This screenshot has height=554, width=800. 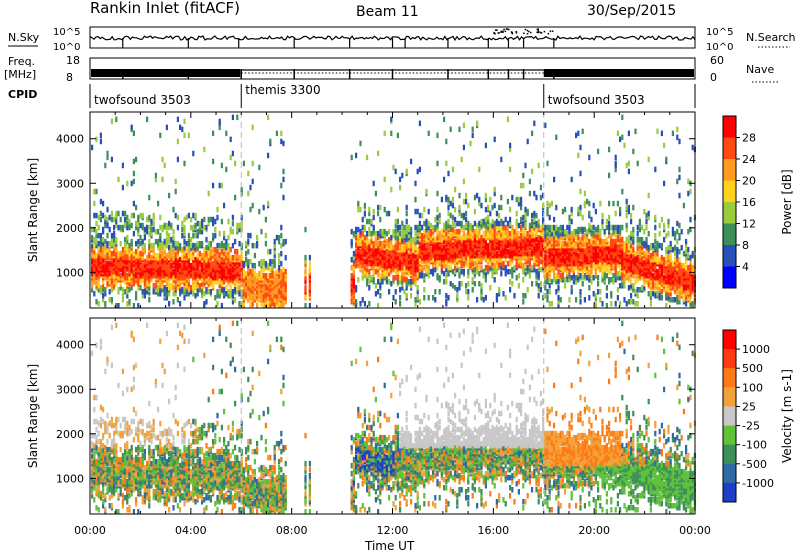 I want to click on nsearch-label: N.Search, so click(x=771, y=37).